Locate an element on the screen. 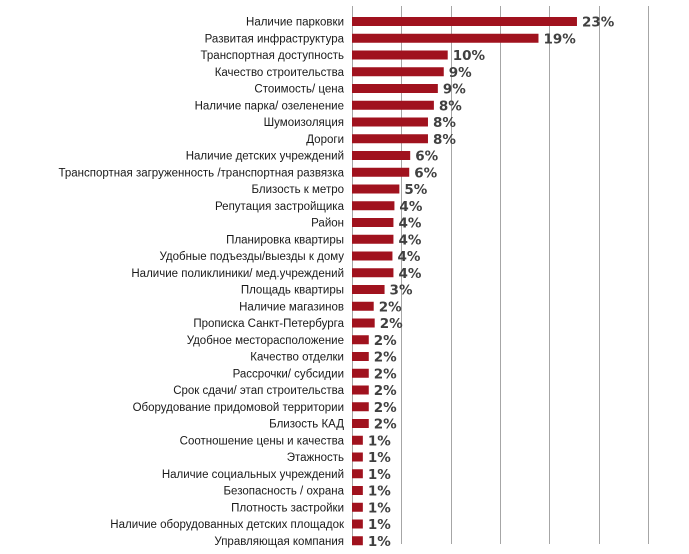  category-label: Плотность застройки is located at coordinates (287, 508).